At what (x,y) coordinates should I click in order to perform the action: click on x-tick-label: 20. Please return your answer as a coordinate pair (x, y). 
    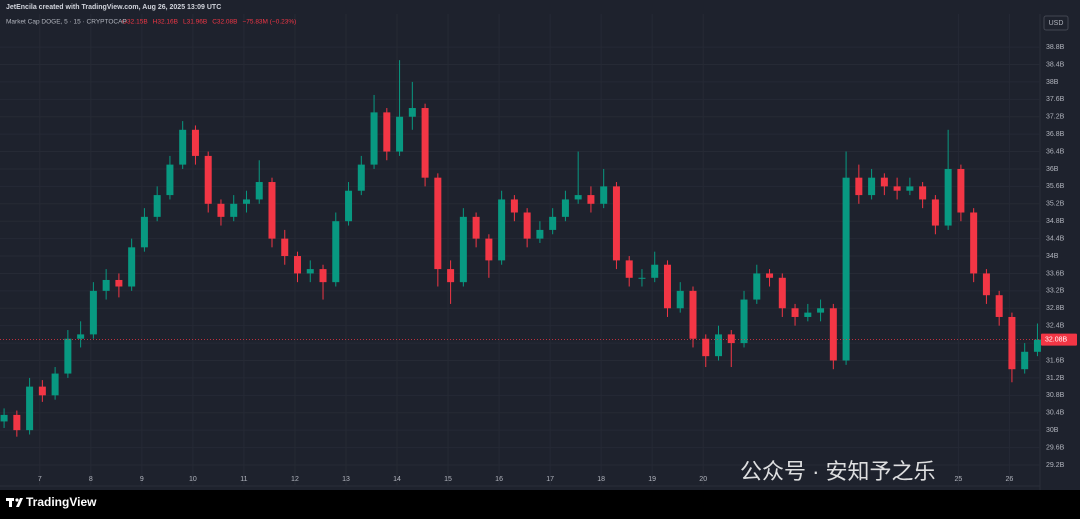
    Looking at the image, I should click on (703, 479).